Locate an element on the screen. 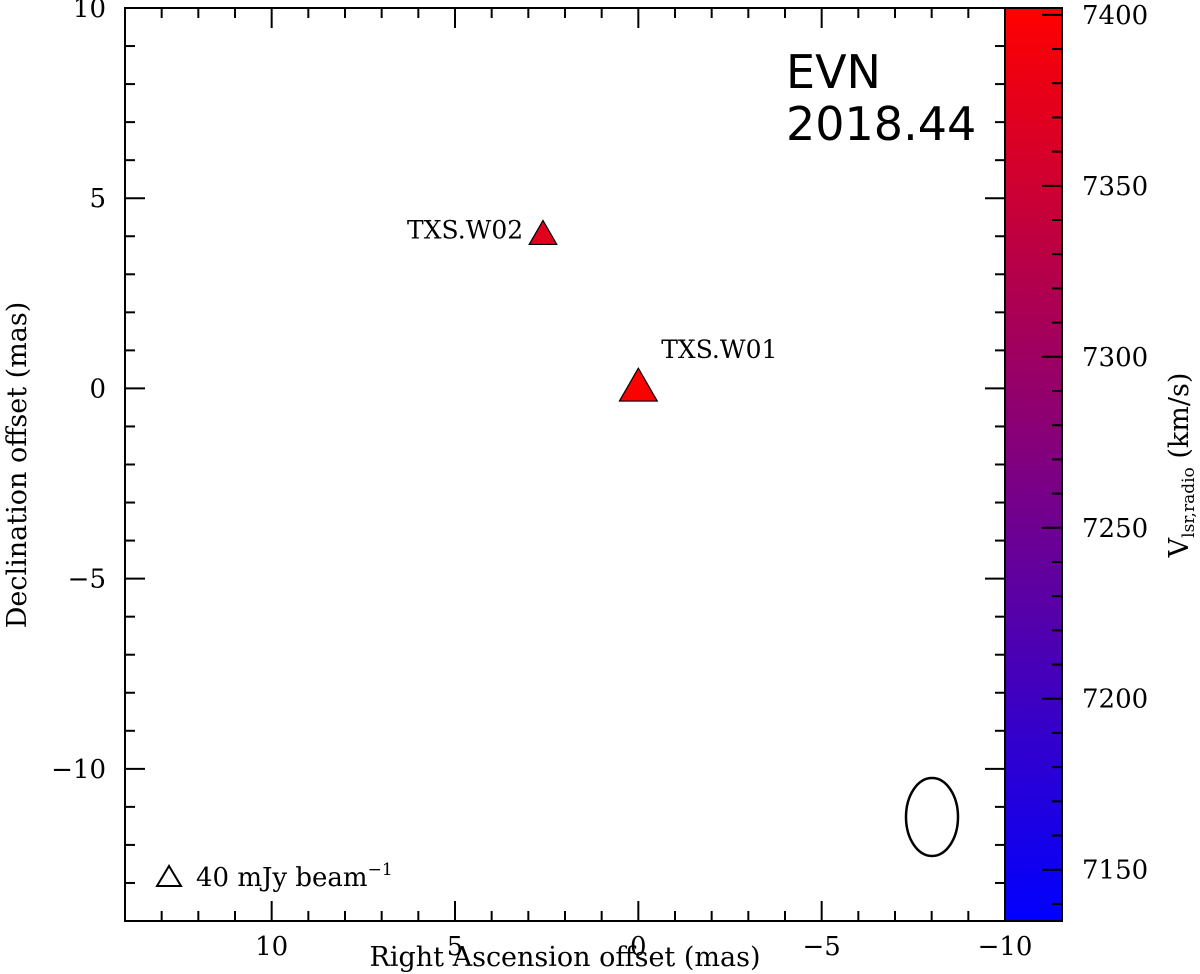  x-tick-label: 10 is located at coordinates (271, 947).